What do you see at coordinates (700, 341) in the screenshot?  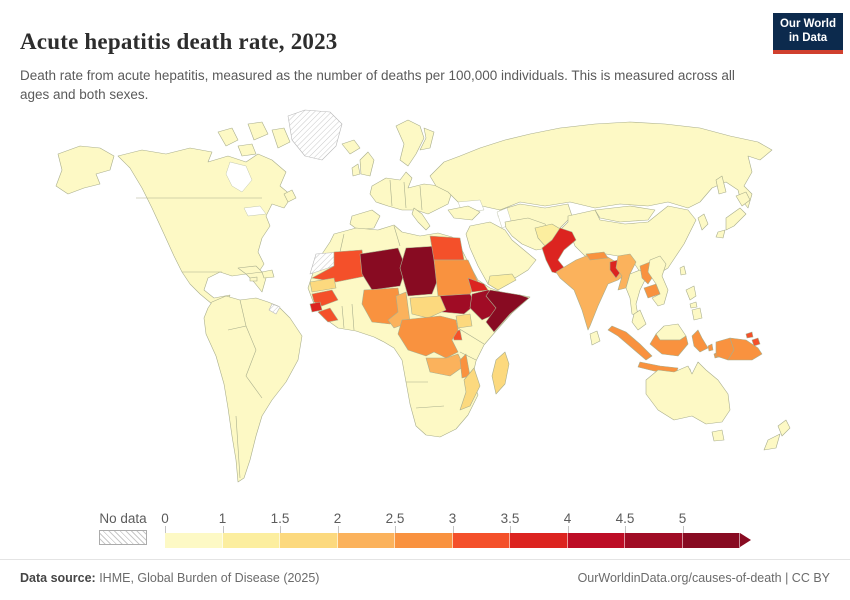 I see `country-sulawesi` at bounding box center [700, 341].